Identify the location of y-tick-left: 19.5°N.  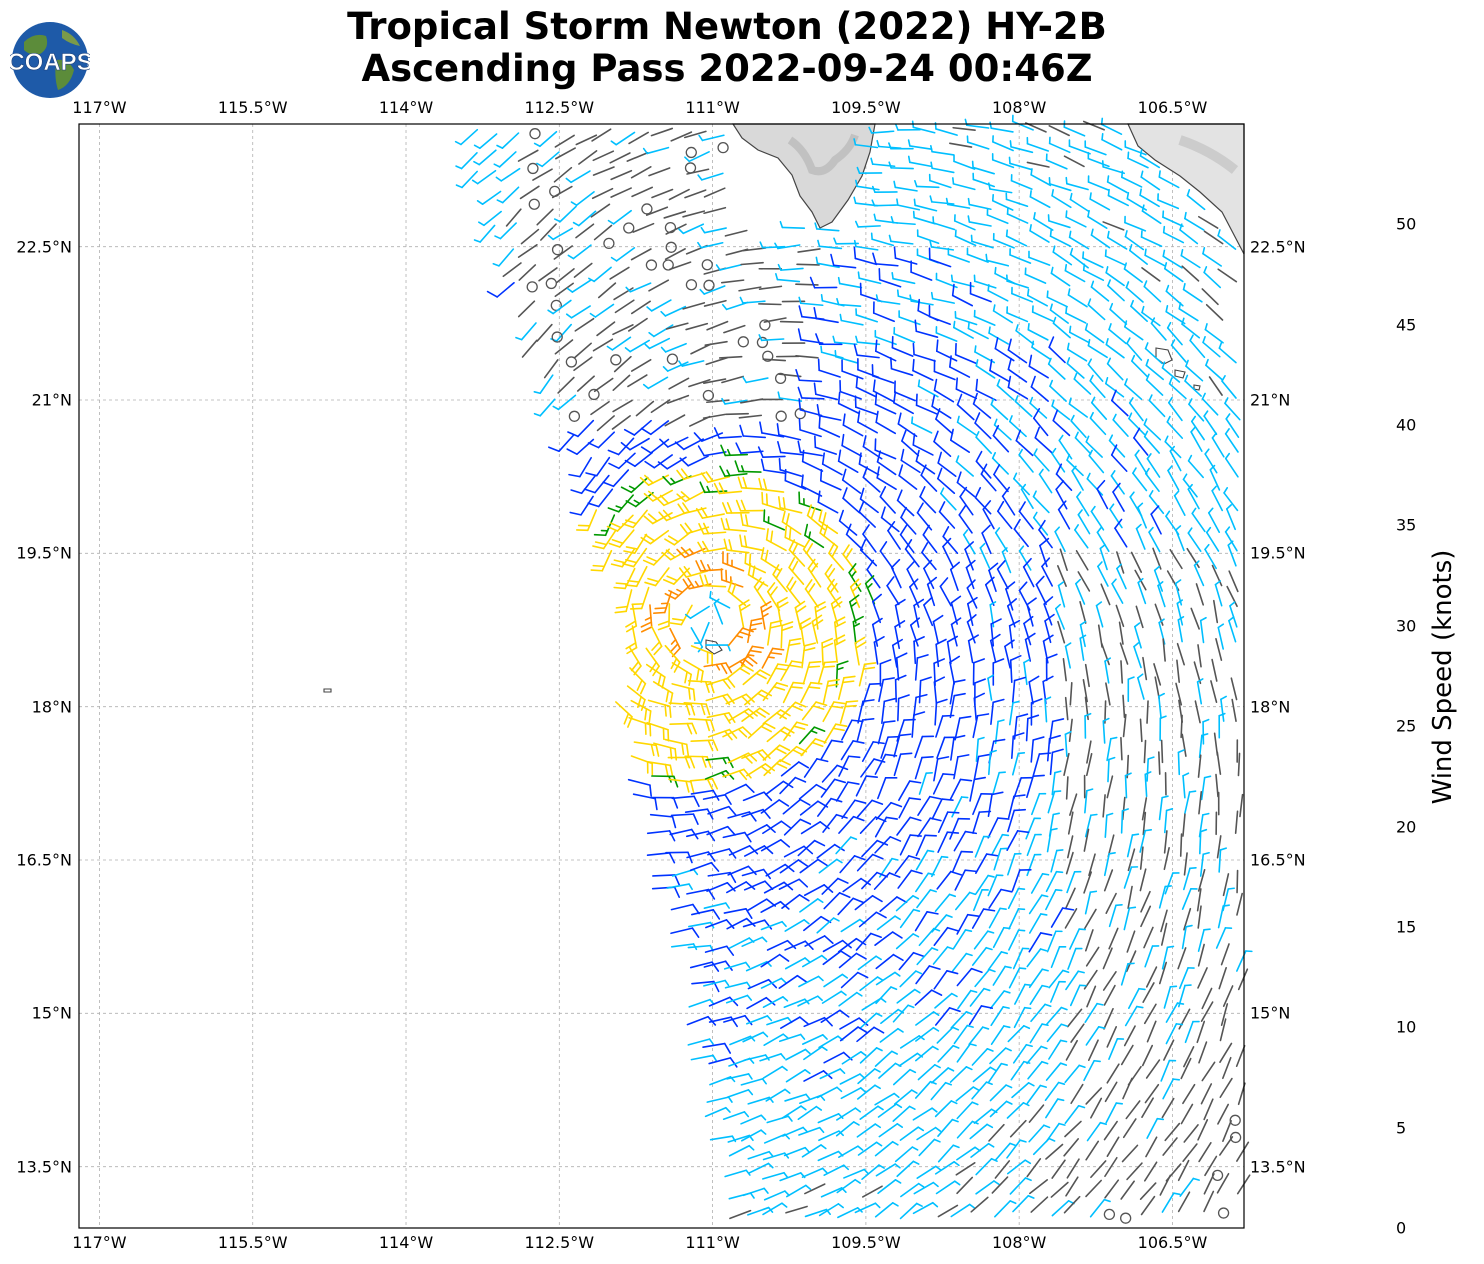
(44, 553).